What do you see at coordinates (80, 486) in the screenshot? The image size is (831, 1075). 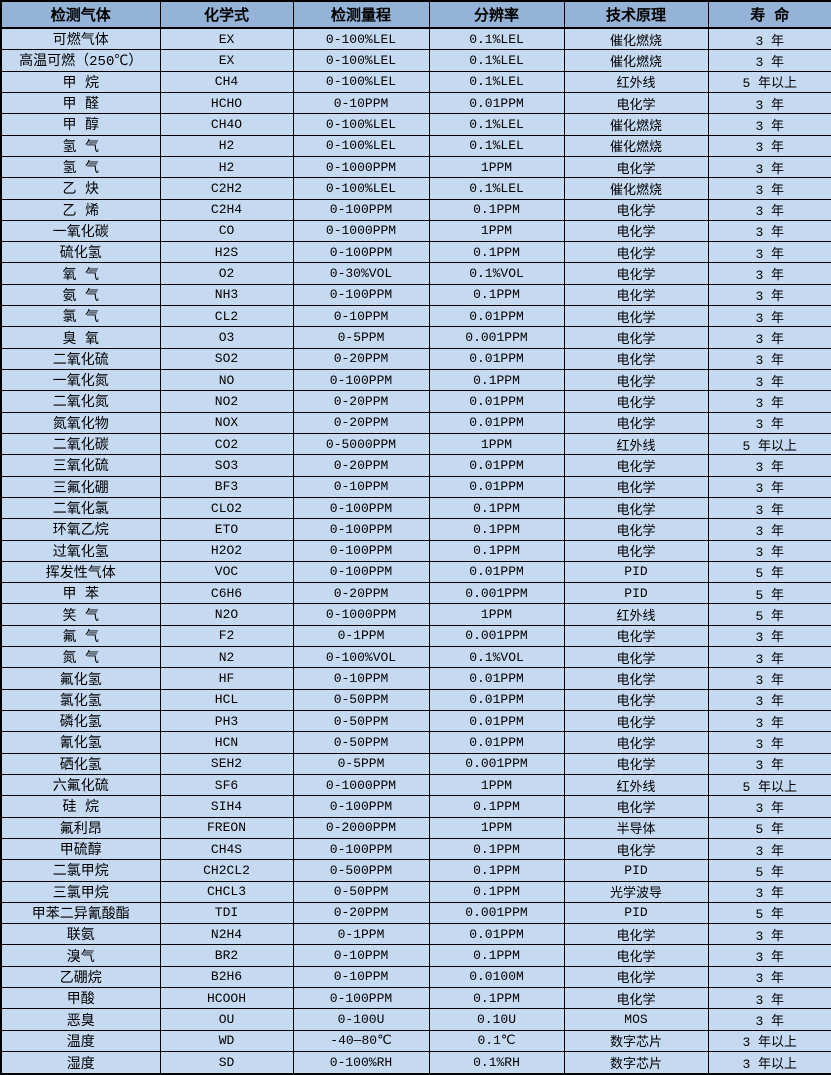 I see `cell-gas-name: 三氟化硼` at bounding box center [80, 486].